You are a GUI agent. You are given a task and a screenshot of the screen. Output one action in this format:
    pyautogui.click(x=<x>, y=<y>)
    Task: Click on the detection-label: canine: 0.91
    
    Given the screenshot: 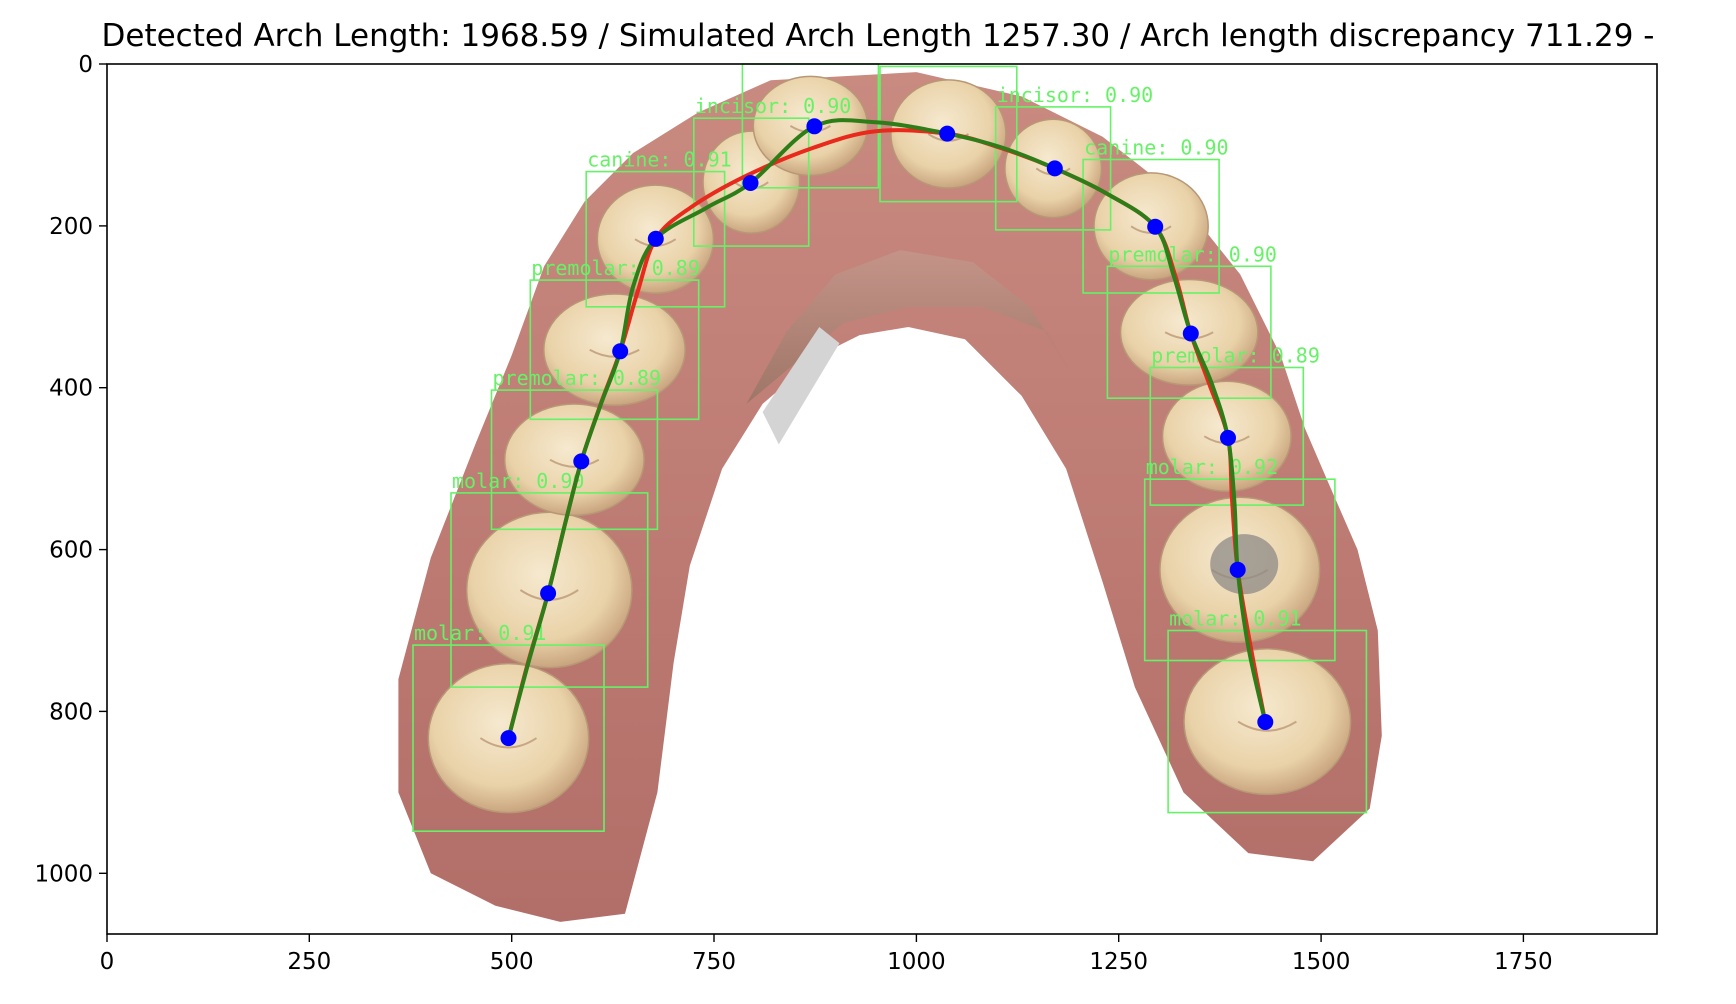 What is the action you would take?
    pyautogui.click(x=659, y=160)
    